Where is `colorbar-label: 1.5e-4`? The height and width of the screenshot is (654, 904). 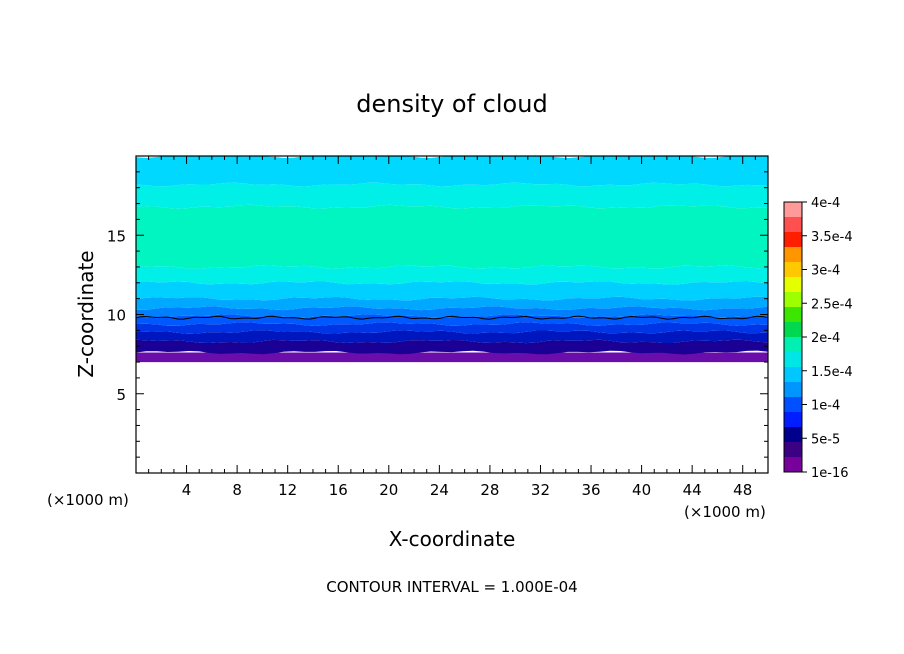
colorbar-label: 1.5e-4 is located at coordinates (832, 372).